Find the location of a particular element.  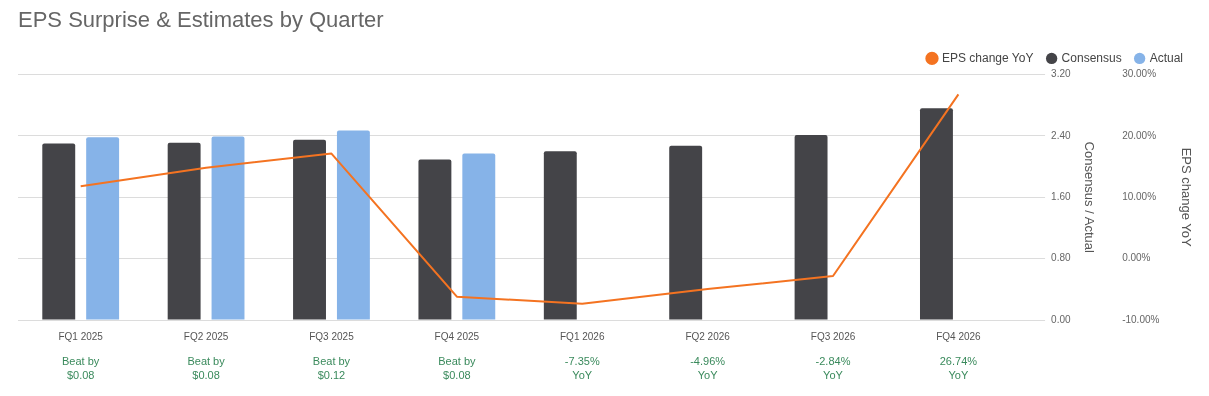

y2-tick-label: -10.00% is located at coordinates (1141, 319).